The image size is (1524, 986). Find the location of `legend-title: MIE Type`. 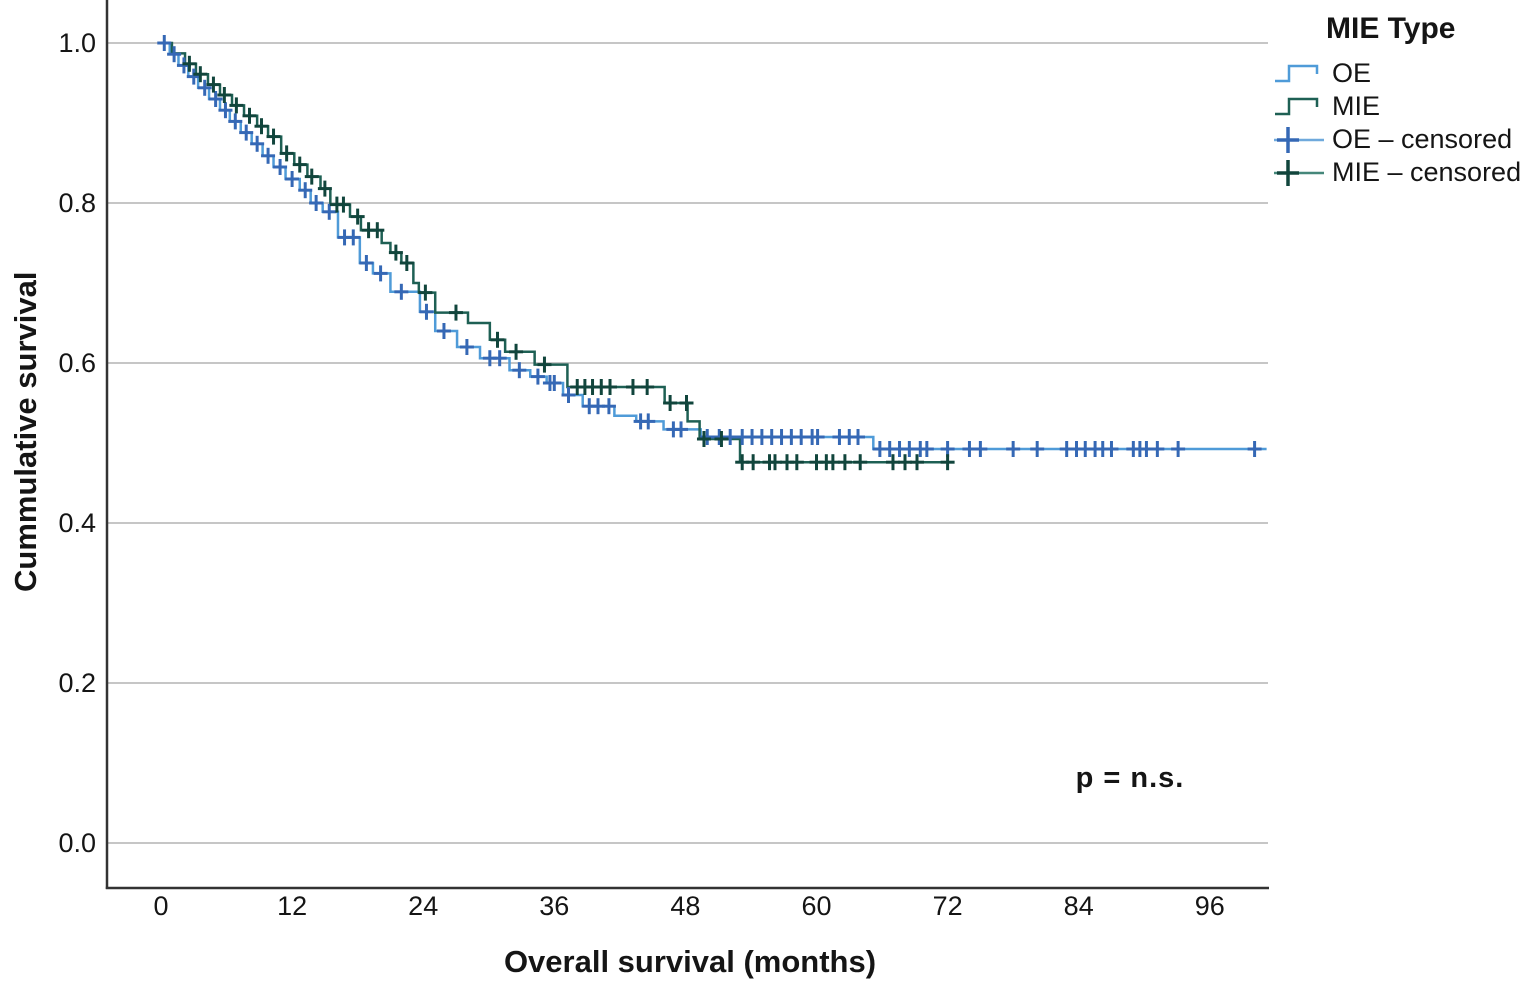

legend-title: MIE Type is located at coordinates (1391, 28).